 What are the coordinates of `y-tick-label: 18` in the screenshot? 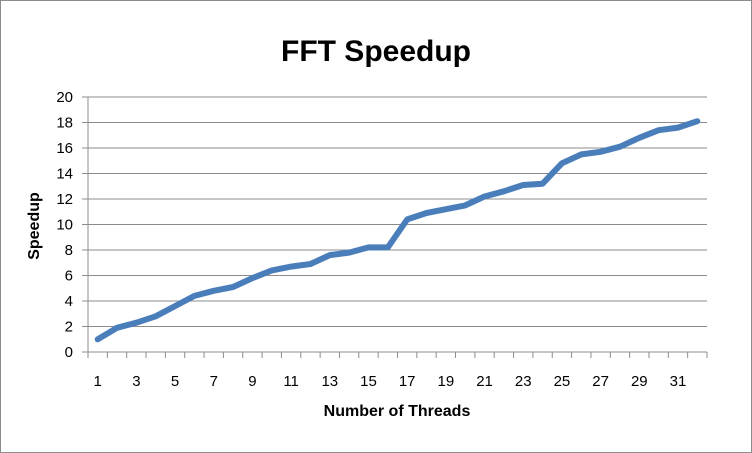 It's located at (64, 123).